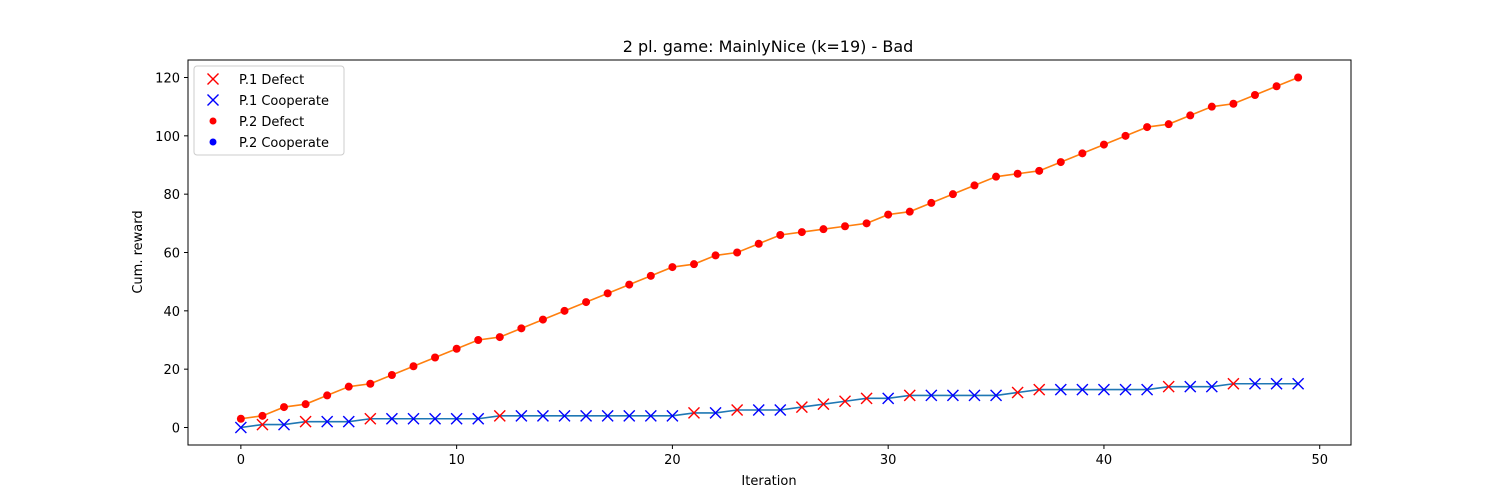 Image resolution: width=1500 pixels, height=500 pixels. I want to click on legend-label: P.1 Defect, so click(271, 80).